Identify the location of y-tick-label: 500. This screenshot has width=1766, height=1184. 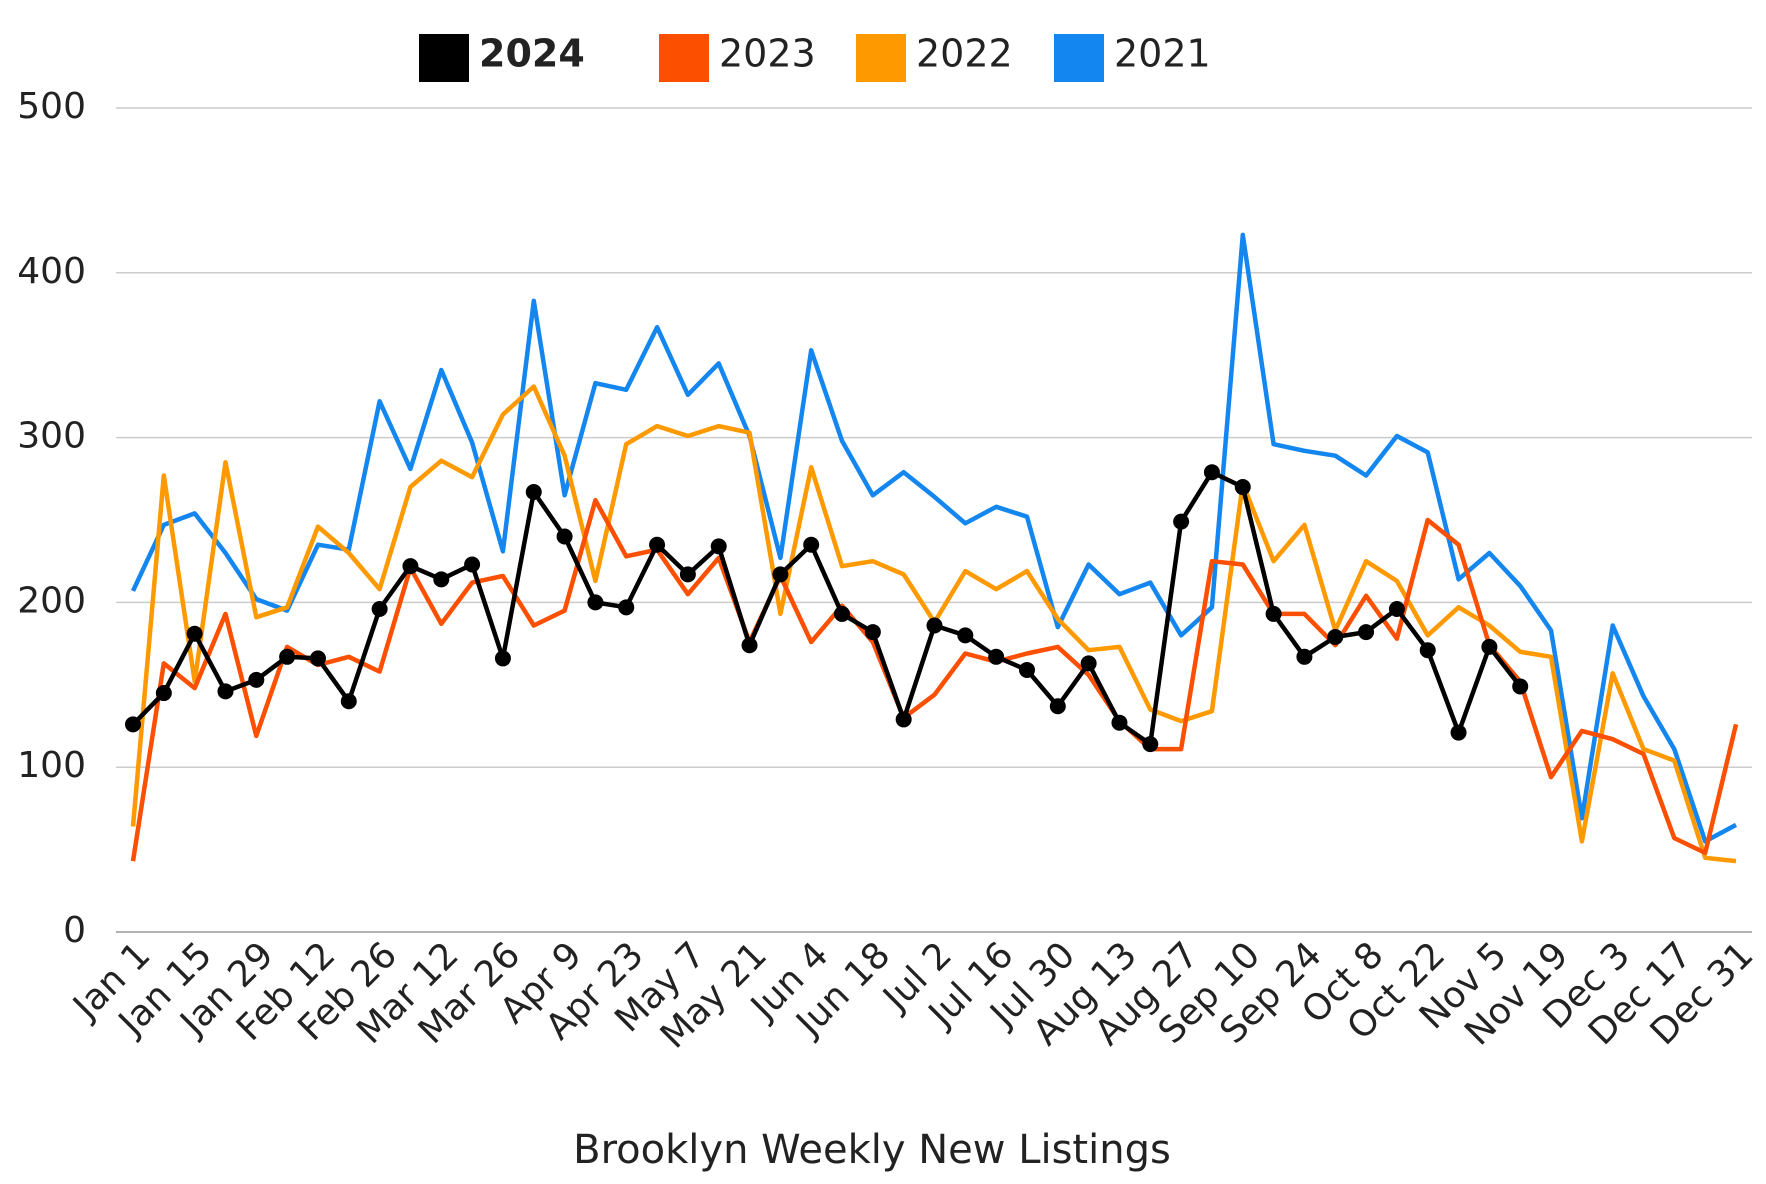
(51, 106).